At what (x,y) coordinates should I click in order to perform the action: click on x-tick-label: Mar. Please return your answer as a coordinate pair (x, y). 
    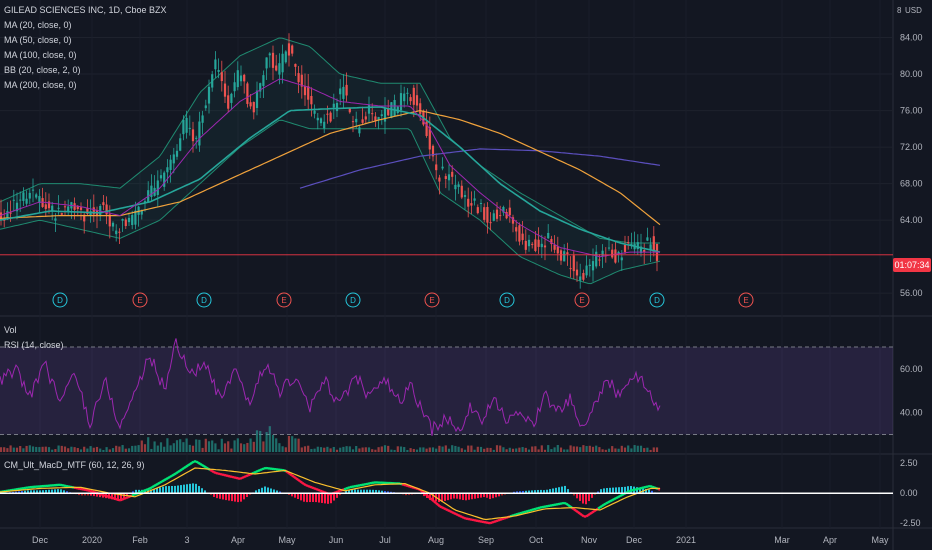
    Looking at the image, I should click on (782, 540).